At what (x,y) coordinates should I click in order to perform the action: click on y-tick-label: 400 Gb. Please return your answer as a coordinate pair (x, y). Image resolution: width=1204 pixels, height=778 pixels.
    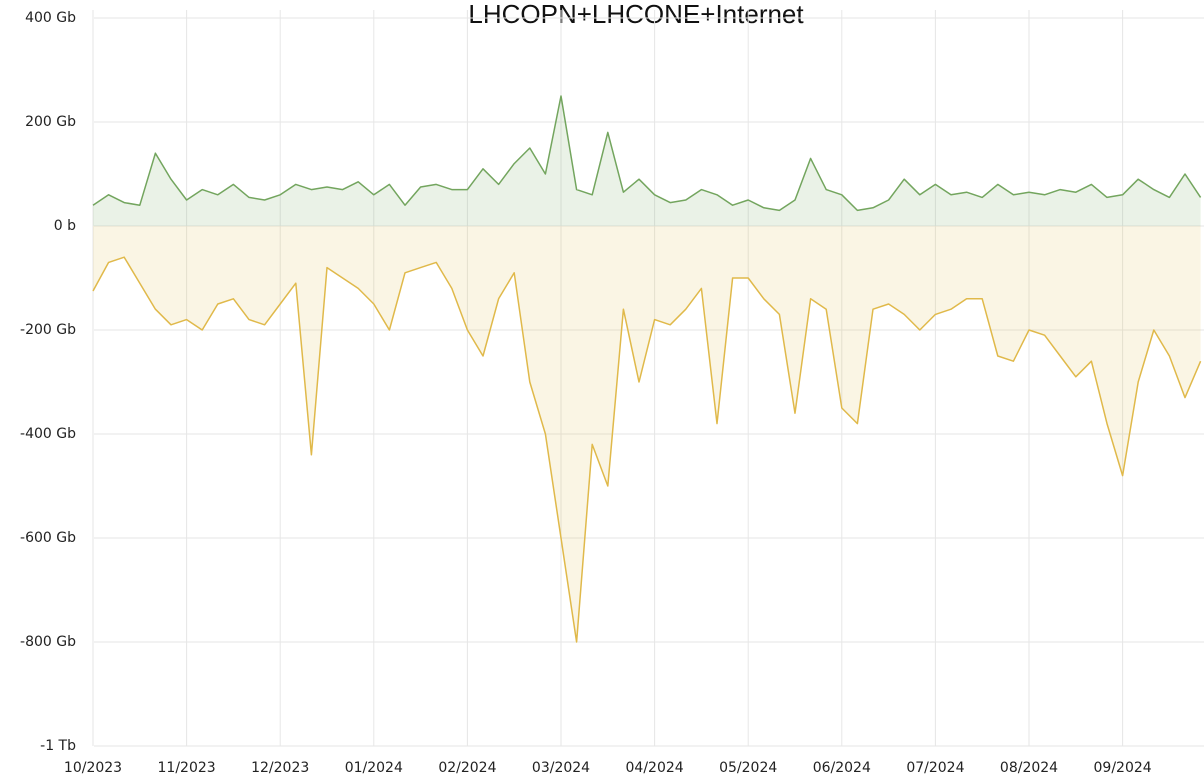
    Looking at the image, I should click on (50, 18).